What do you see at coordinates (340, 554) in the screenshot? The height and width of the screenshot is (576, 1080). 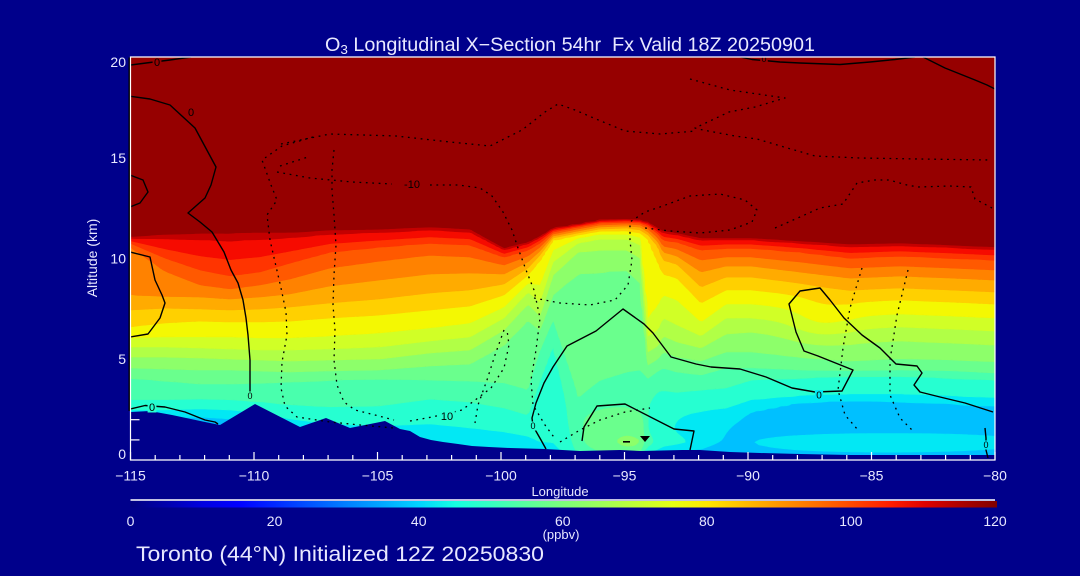 I see `svg-text:Toronto (44°N) Initialized 12Z: Toronto (44°N) Initialized 12Z 20250830` at bounding box center [340, 554].